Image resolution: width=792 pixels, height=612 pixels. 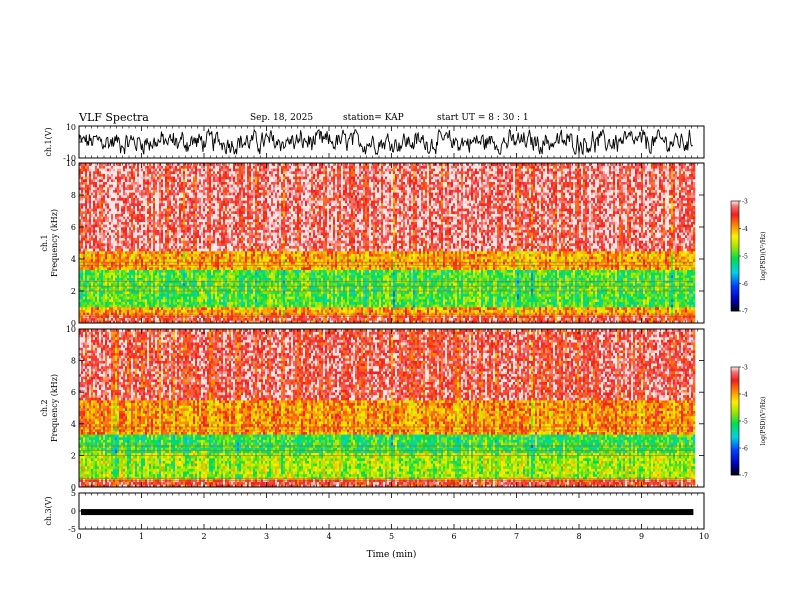 What do you see at coordinates (203, 536) in the screenshot?
I see `x-tick-label: 2` at bounding box center [203, 536].